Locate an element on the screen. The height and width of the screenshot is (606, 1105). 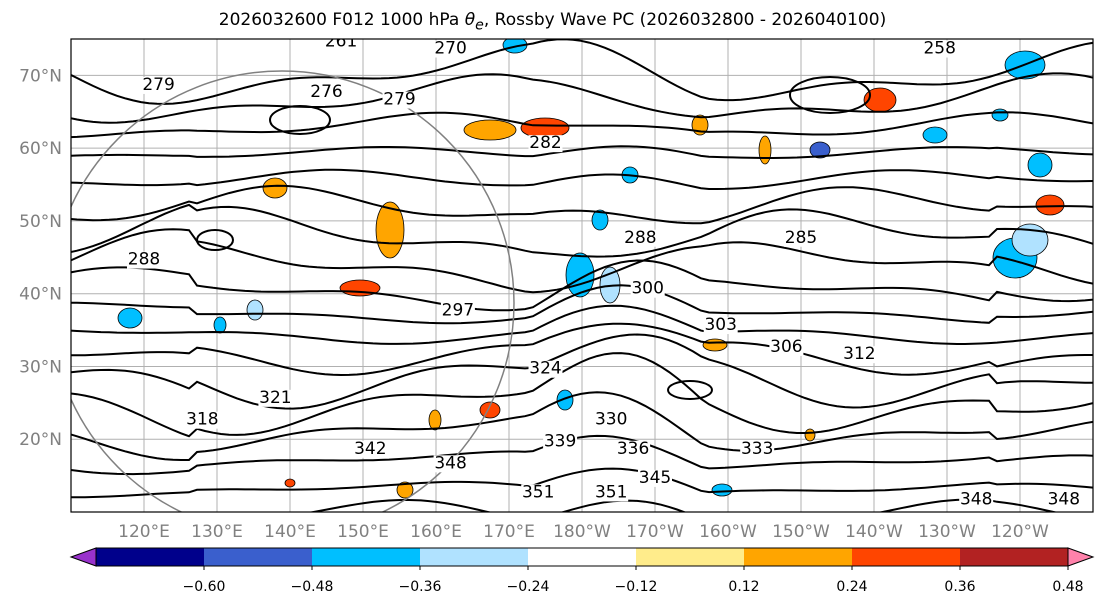
contour-label: 351 is located at coordinates (611, 492).